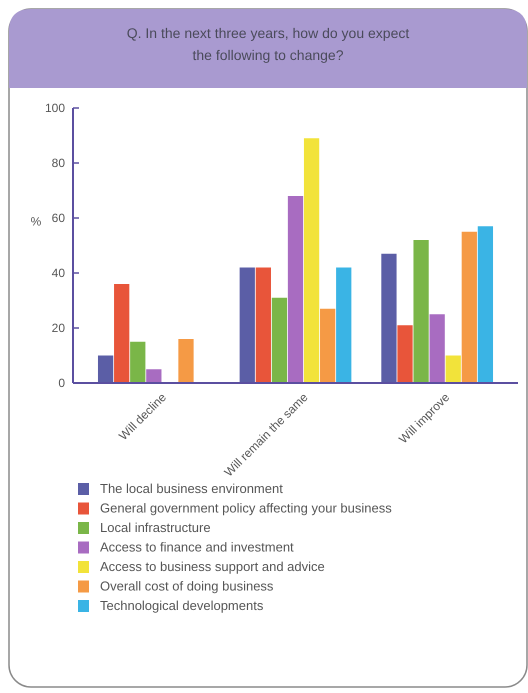 The width and height of the screenshot is (528, 693). What do you see at coordinates (268, 44) in the screenshot?
I see `chart-title: Q. In the next three years, how do you expect the following to change?` at bounding box center [268, 44].